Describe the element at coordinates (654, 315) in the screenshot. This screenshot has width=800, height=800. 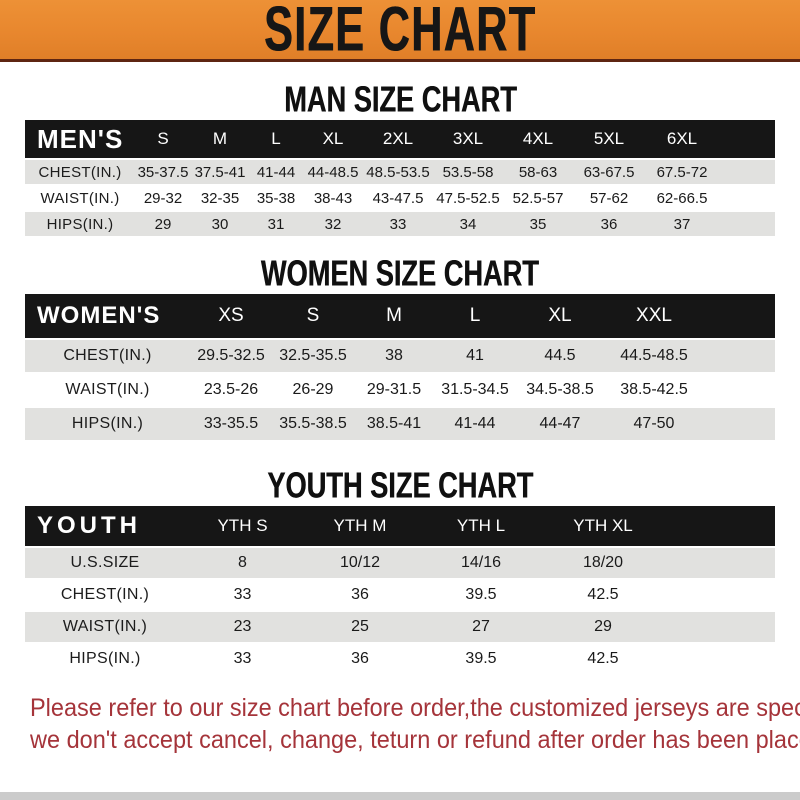
I see `women-size-header-xxl: XXL` at that location.